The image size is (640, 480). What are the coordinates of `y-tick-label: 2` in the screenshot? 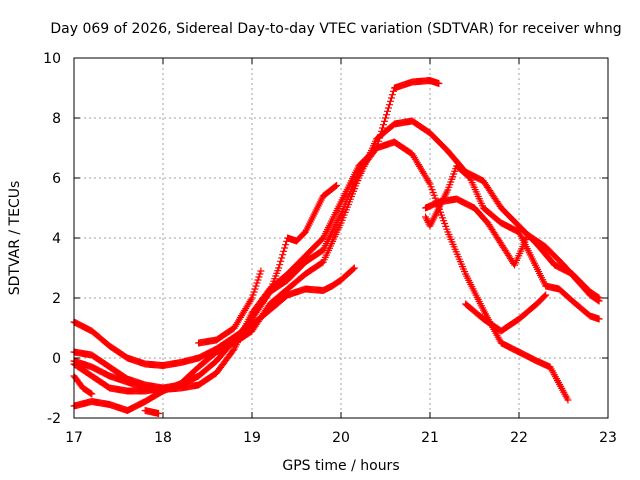 It's located at (56, 299).